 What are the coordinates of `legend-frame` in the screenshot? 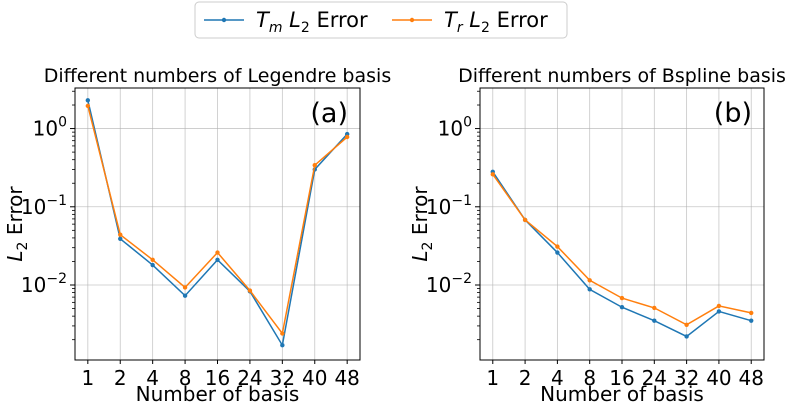 It's located at (381, 20).